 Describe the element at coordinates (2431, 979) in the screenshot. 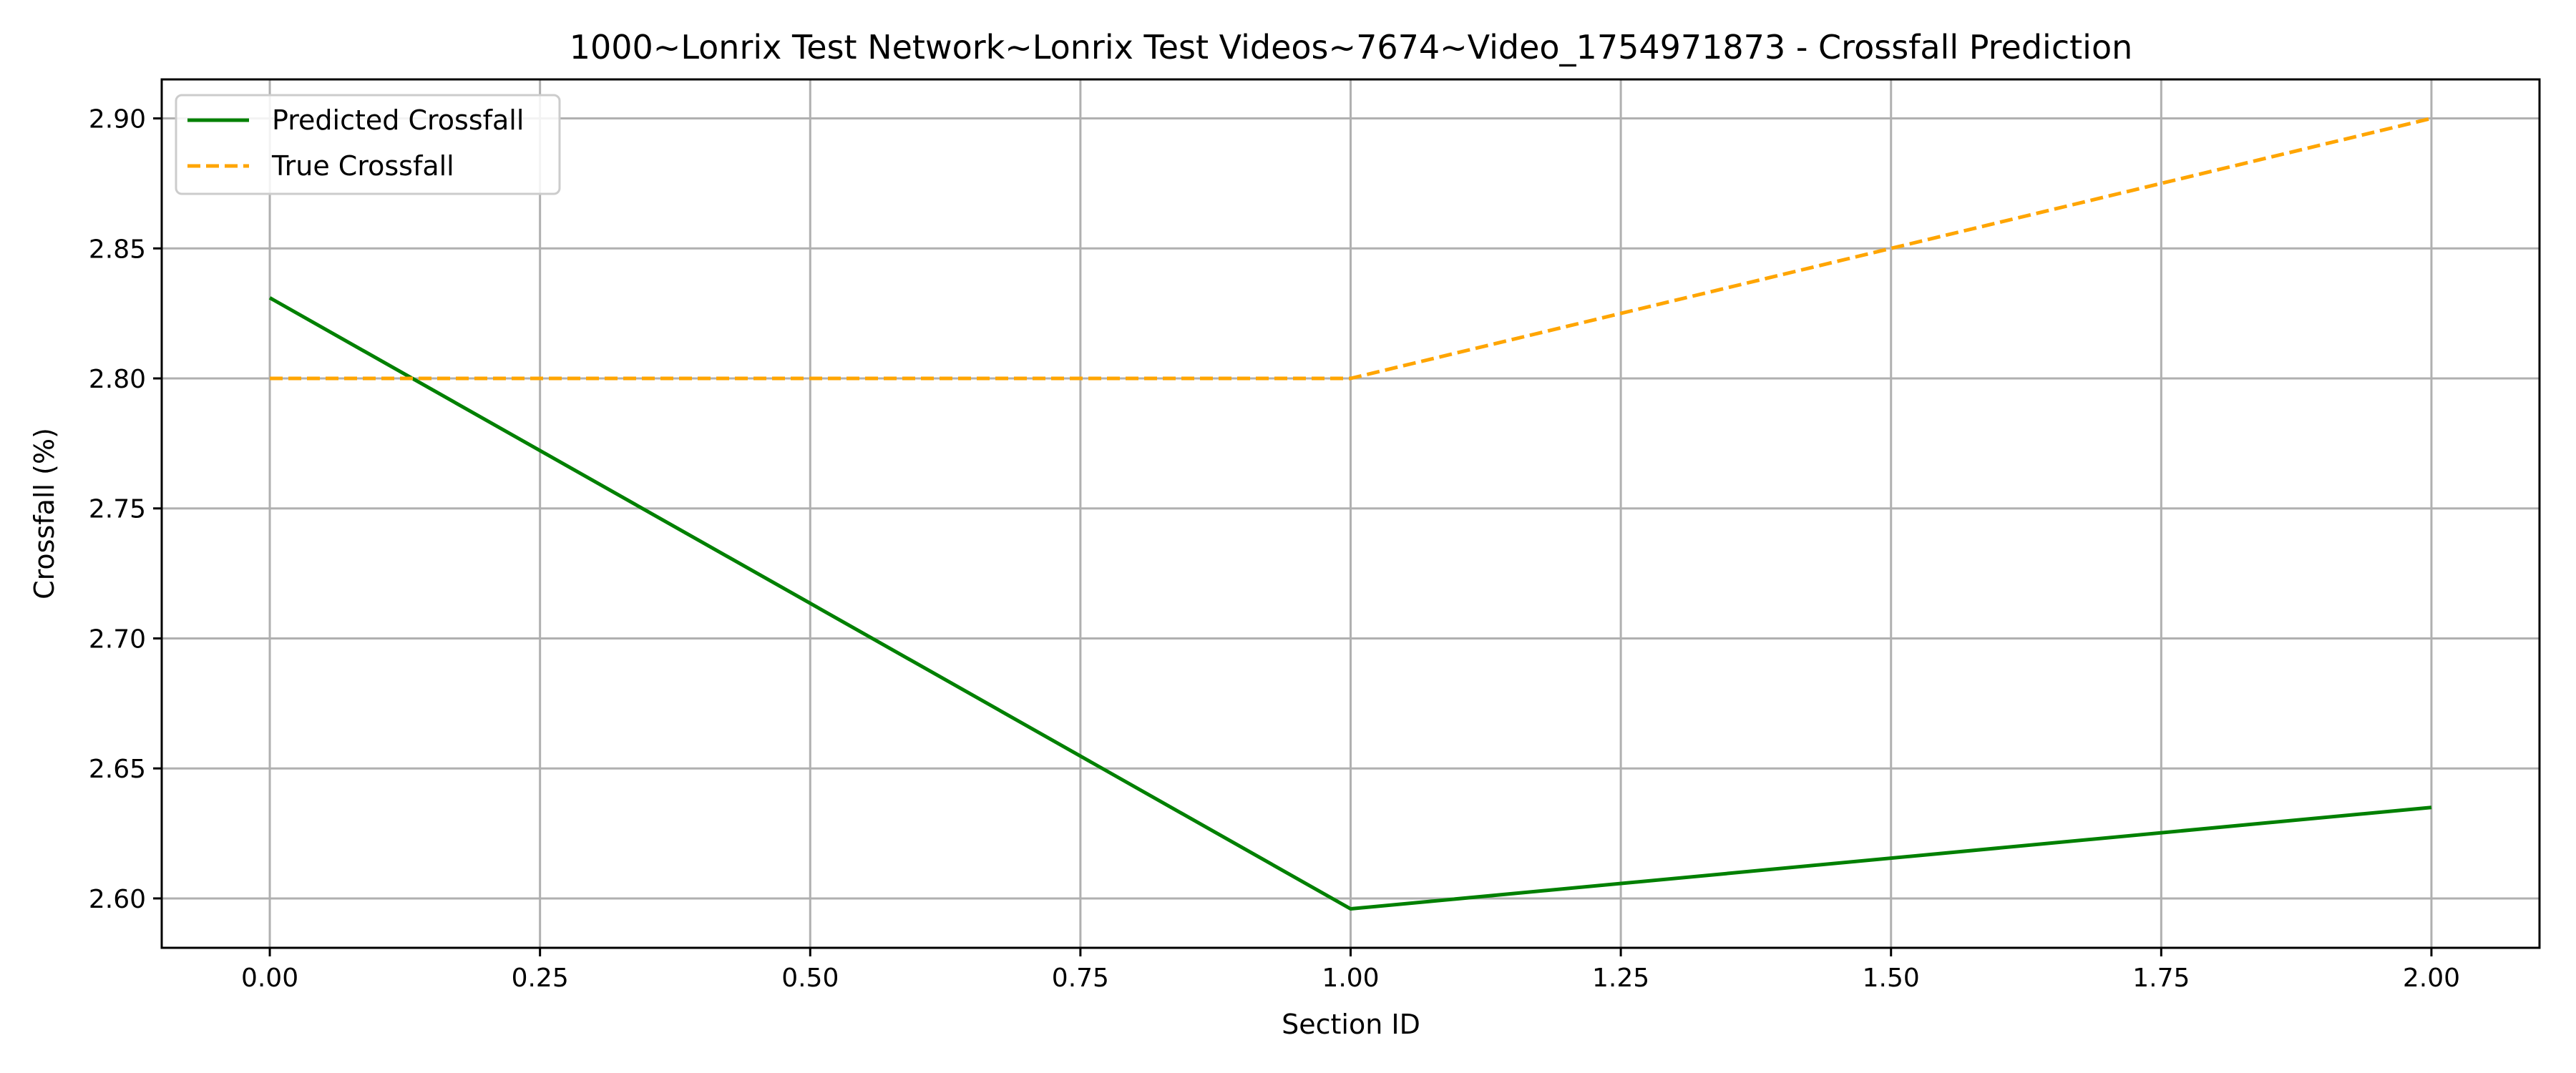

I see `x-tick-label: 2.00` at that location.